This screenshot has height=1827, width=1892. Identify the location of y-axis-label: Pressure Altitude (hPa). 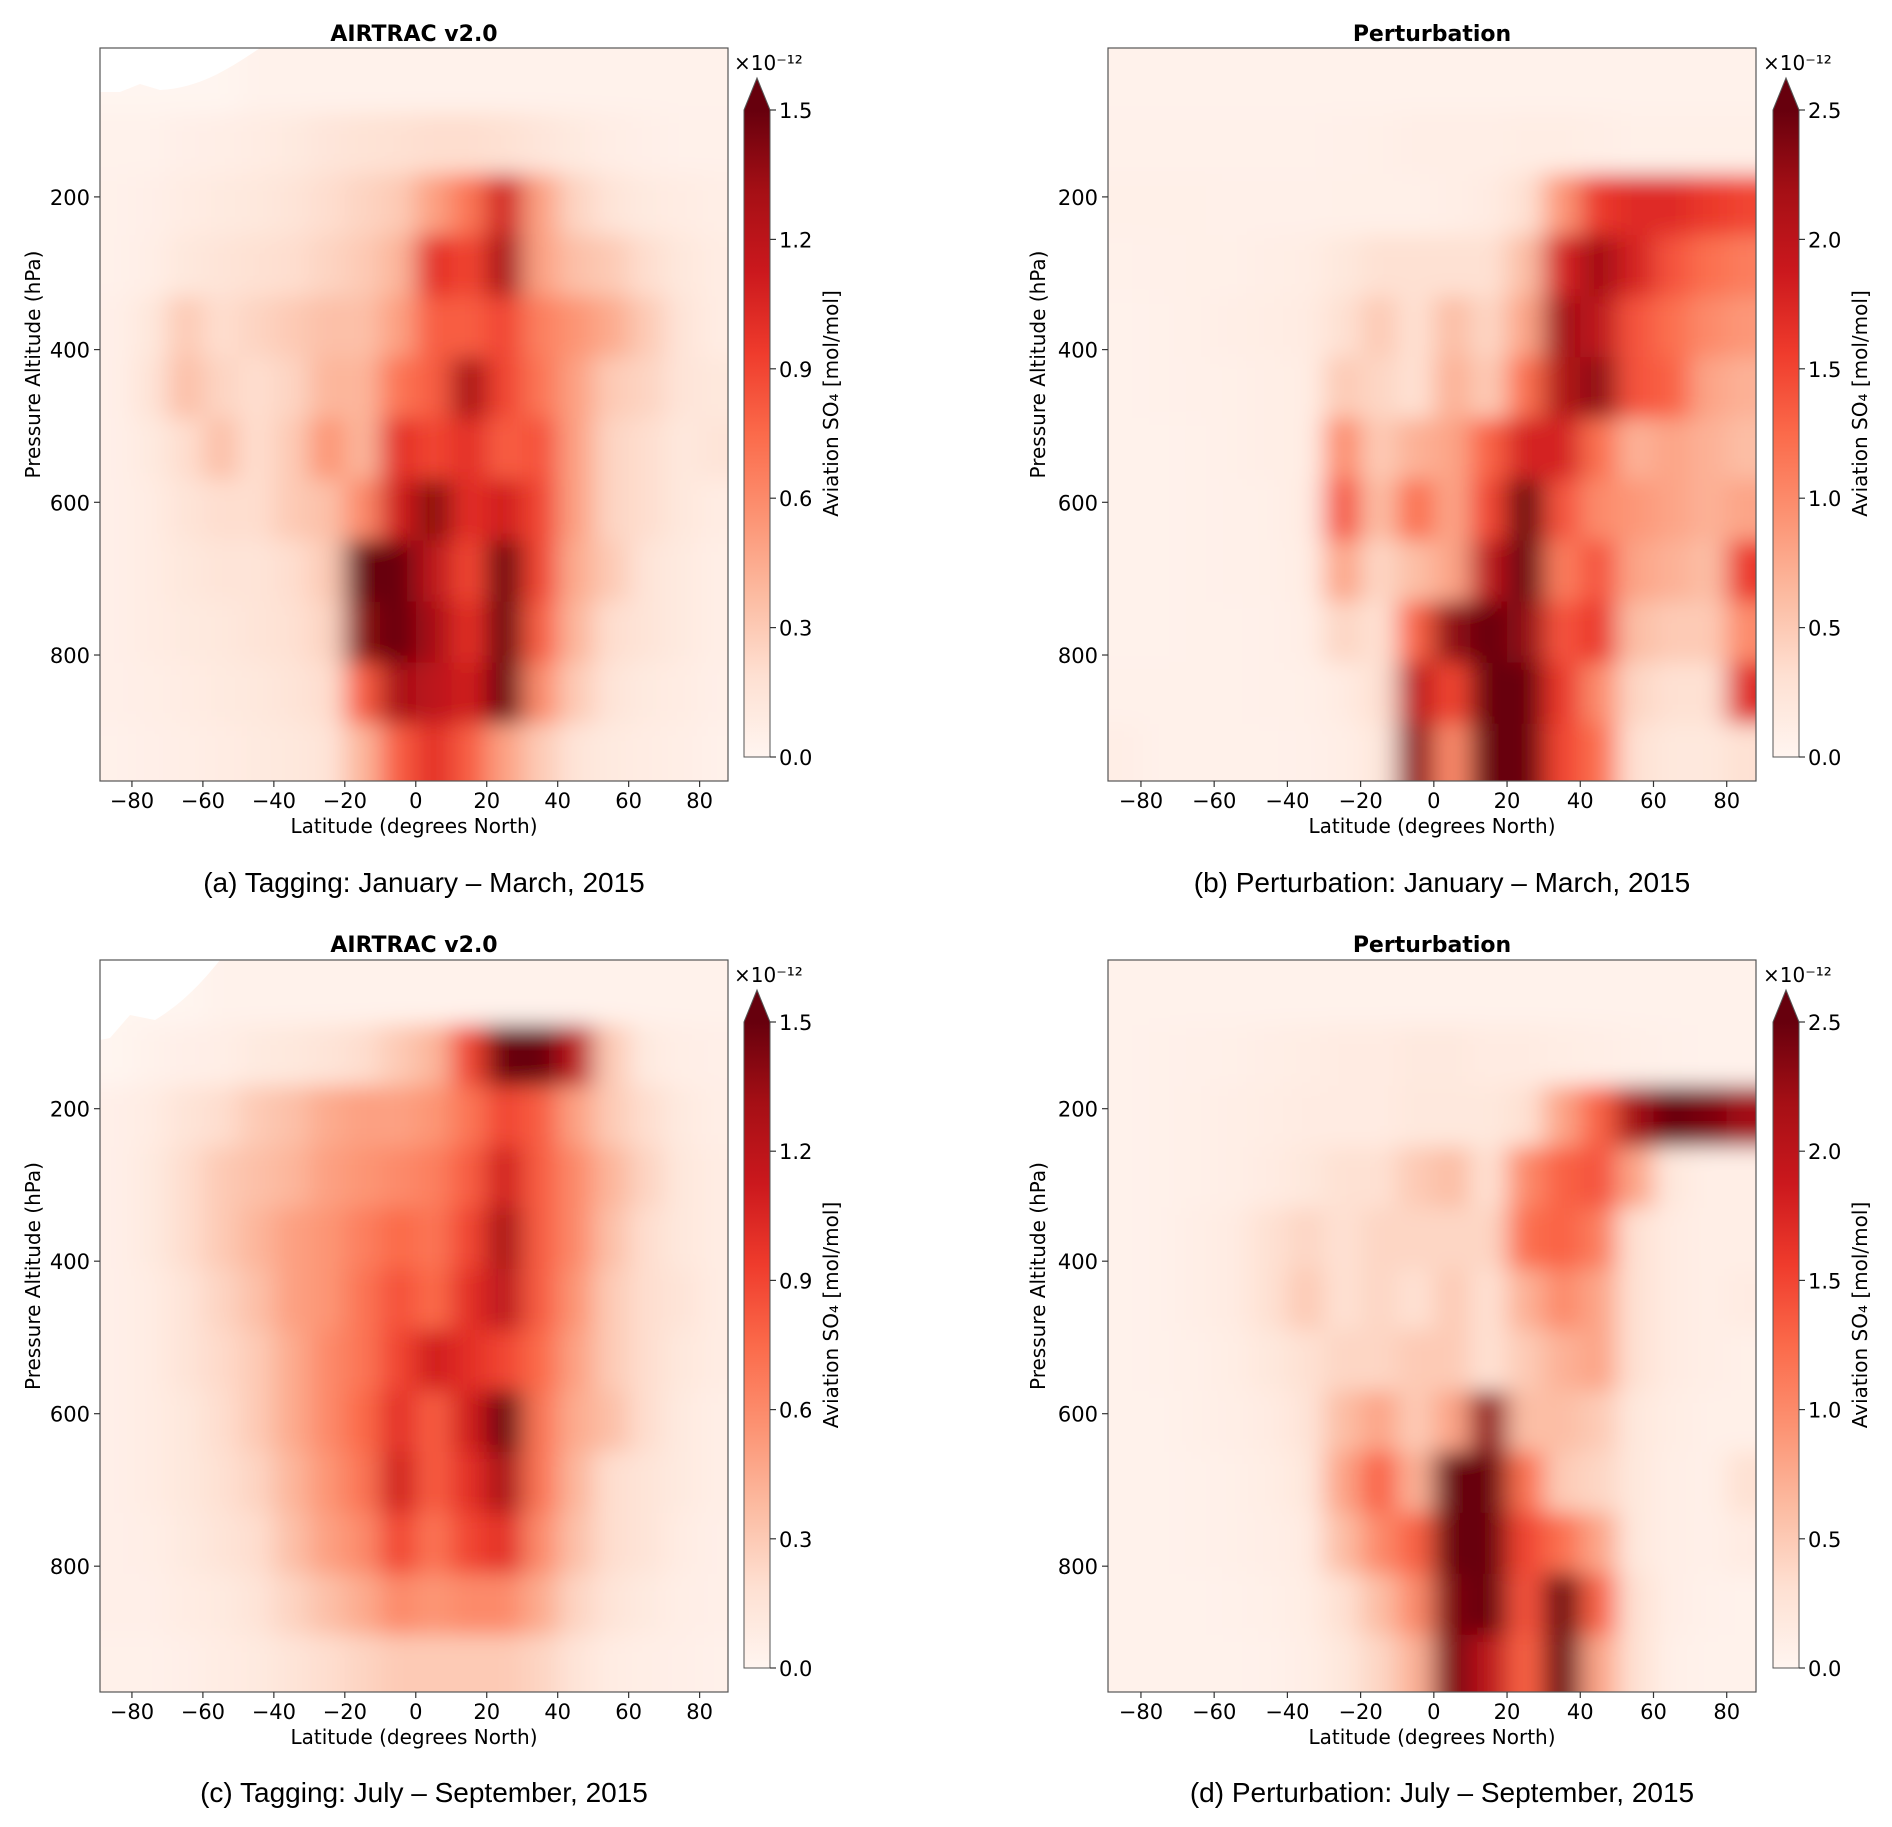
(1038, 1276).